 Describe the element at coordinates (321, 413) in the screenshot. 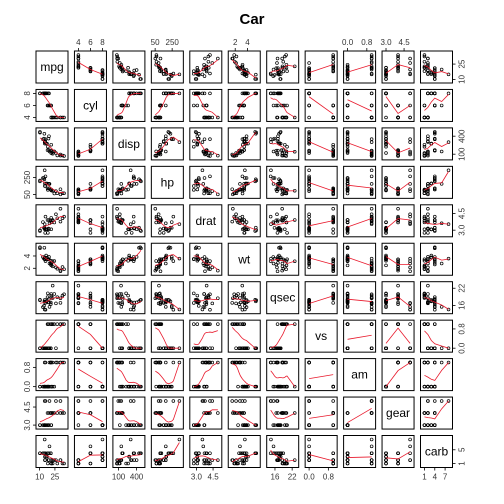

I see `panel-gear-vs-vs` at that location.